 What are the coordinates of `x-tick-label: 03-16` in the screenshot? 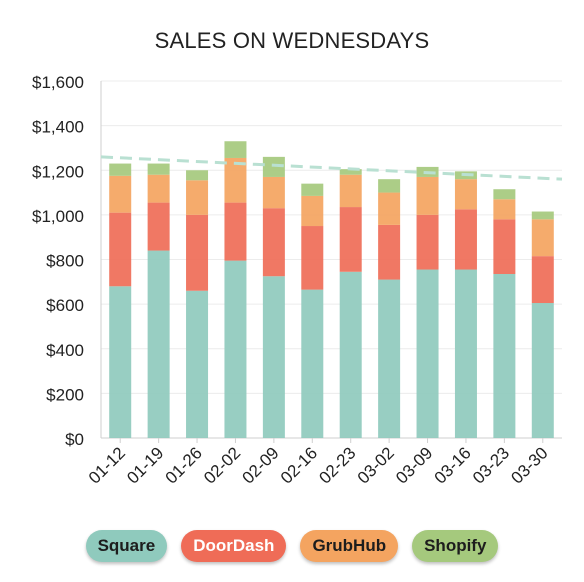 It's located at (453, 465).